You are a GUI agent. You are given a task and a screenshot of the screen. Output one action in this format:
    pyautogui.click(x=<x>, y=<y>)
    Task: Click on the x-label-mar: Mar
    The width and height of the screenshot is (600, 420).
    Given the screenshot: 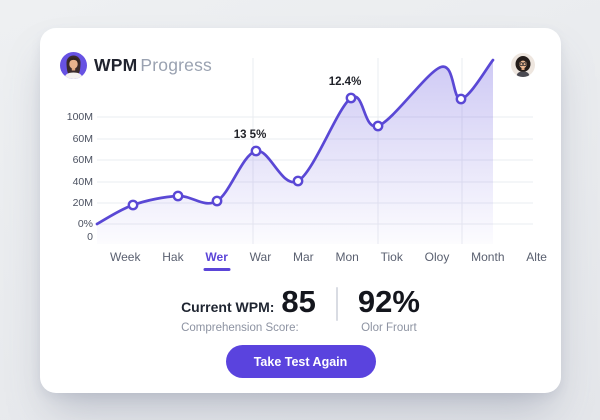 What is the action you would take?
    pyautogui.click(x=303, y=257)
    